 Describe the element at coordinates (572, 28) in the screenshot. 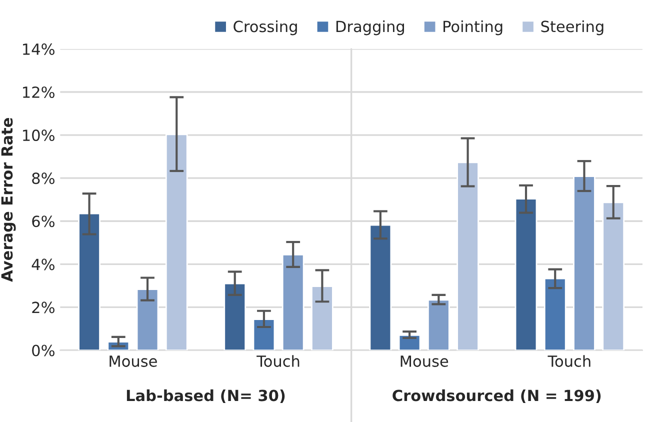

I see `legend-label: Steering` at that location.